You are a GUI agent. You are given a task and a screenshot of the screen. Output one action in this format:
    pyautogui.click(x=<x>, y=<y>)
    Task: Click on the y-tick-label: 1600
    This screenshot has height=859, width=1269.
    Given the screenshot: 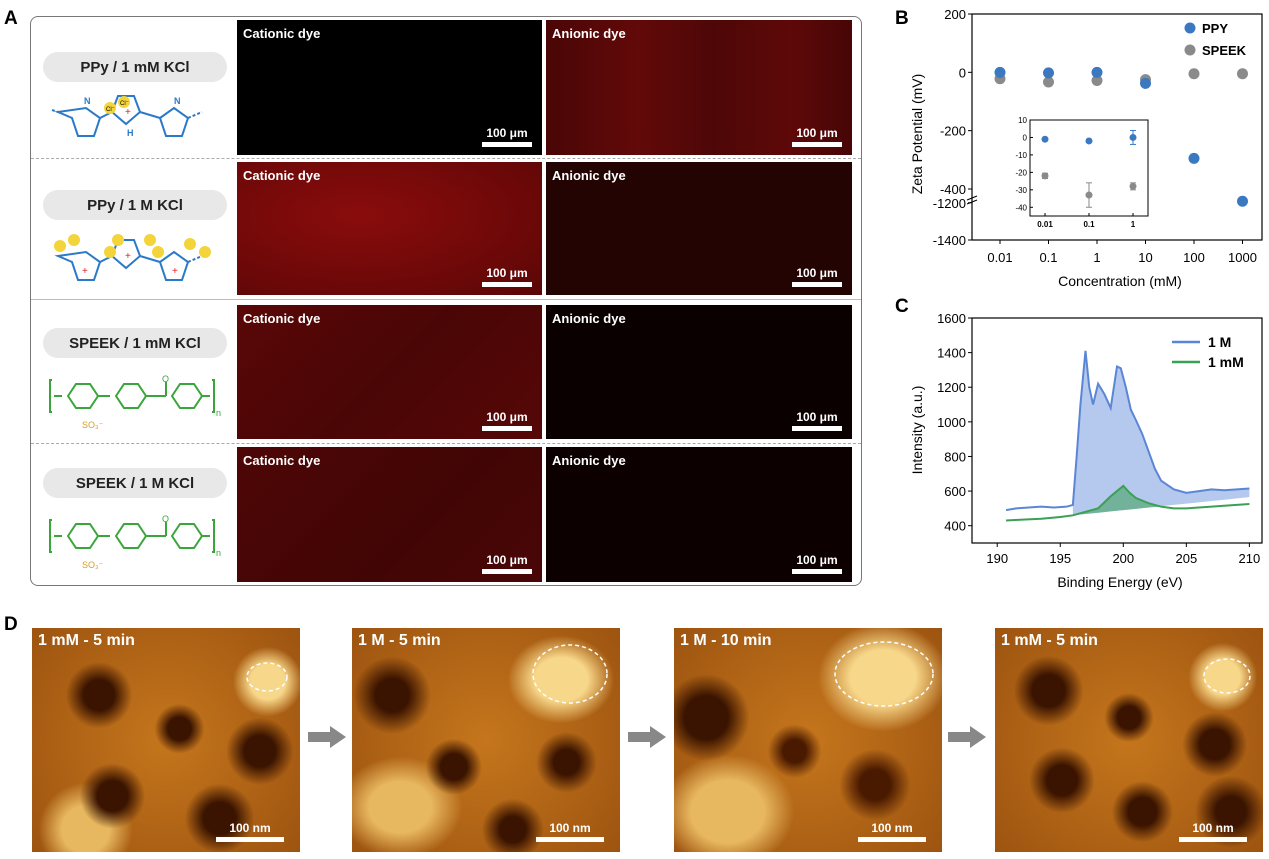 What is the action you would take?
    pyautogui.click(x=951, y=318)
    